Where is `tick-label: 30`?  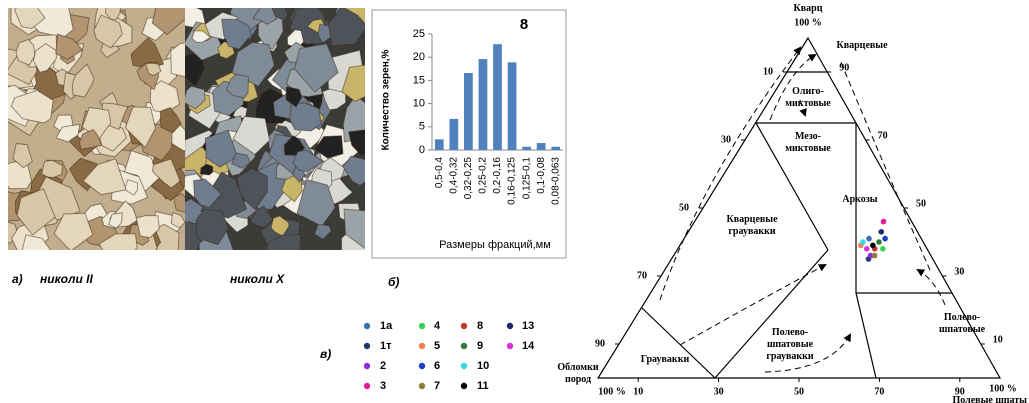
tick-label: 30 is located at coordinates (726, 139).